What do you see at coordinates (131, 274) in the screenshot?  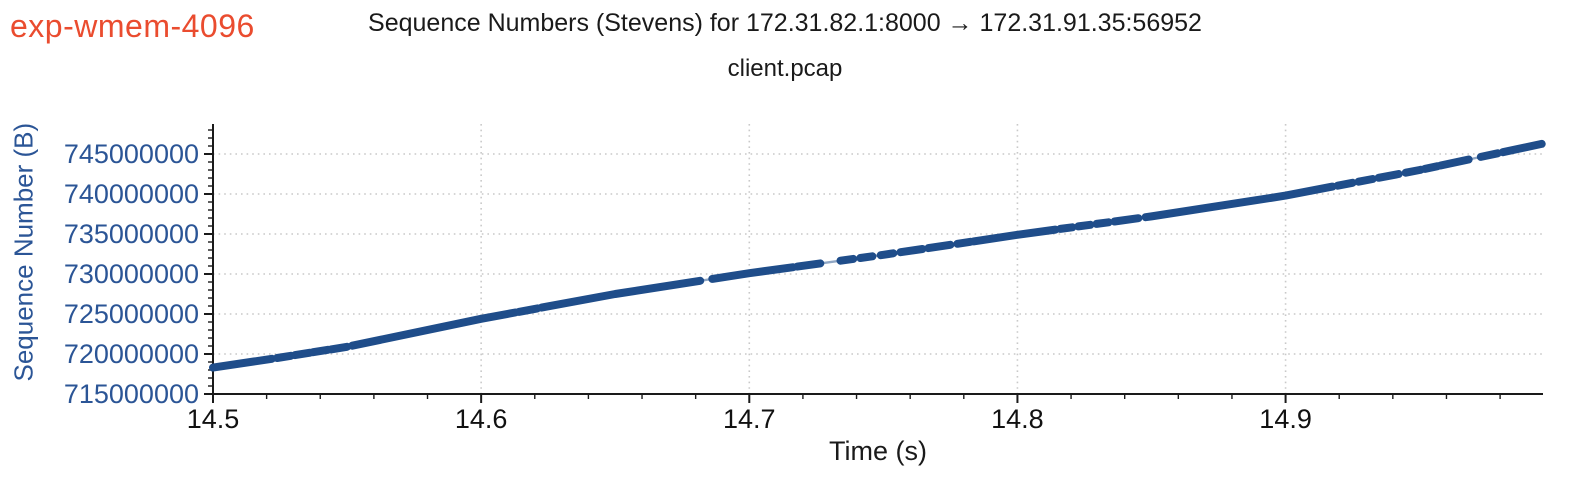 I see `y-tick-label: 730000000` at bounding box center [131, 274].